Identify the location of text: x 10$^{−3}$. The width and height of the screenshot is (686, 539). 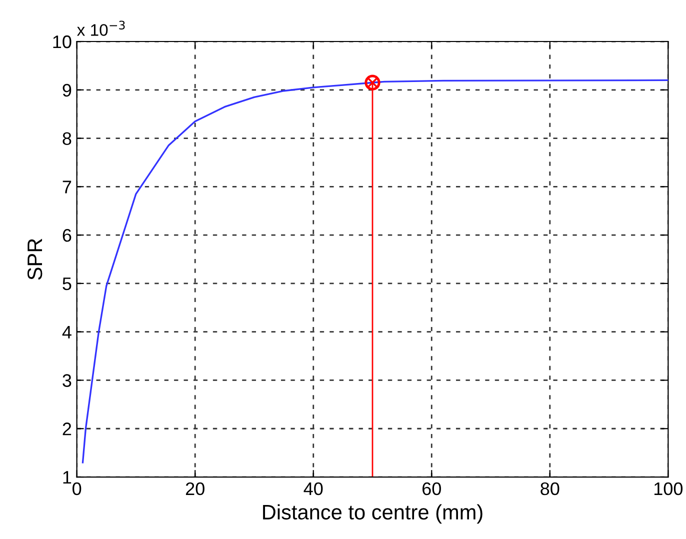
(101, 28).